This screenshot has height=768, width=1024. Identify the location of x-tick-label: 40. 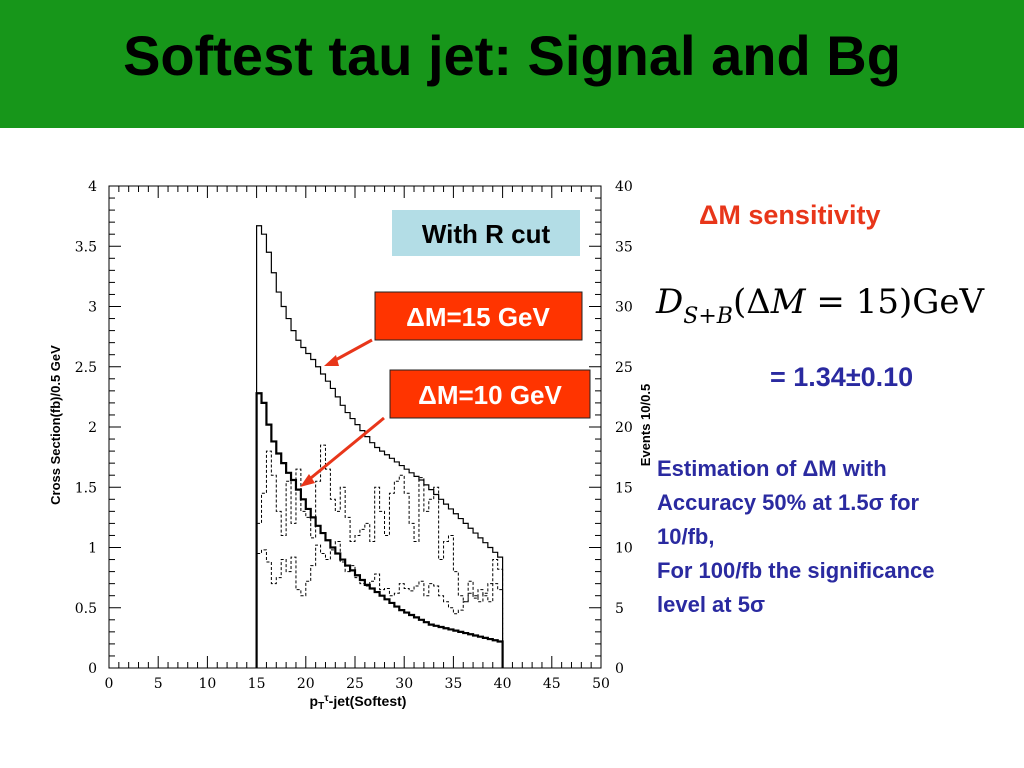
(503, 684).